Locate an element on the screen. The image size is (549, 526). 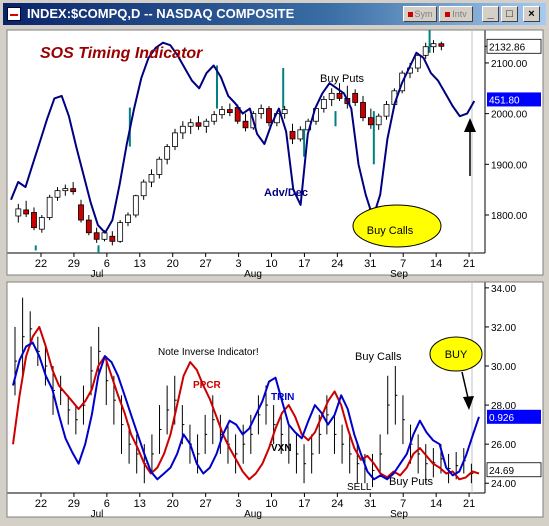
lower-x-tick-label: 21 is located at coordinates (469, 504).